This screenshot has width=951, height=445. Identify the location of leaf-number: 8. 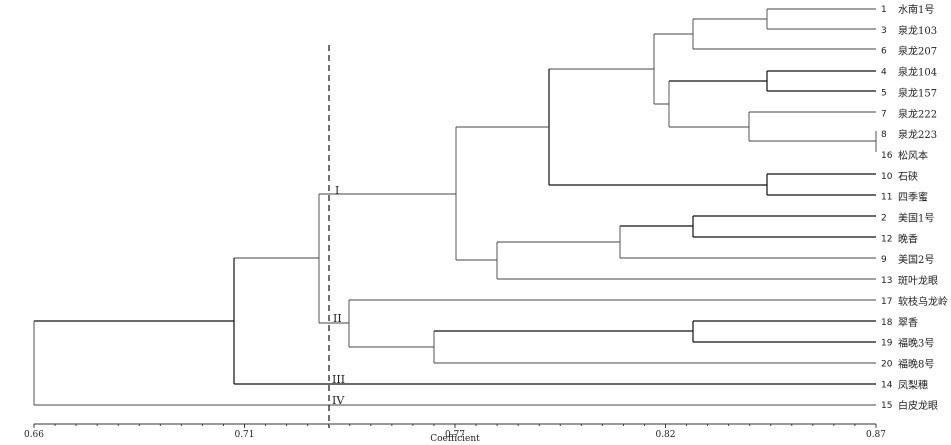
(884, 135).